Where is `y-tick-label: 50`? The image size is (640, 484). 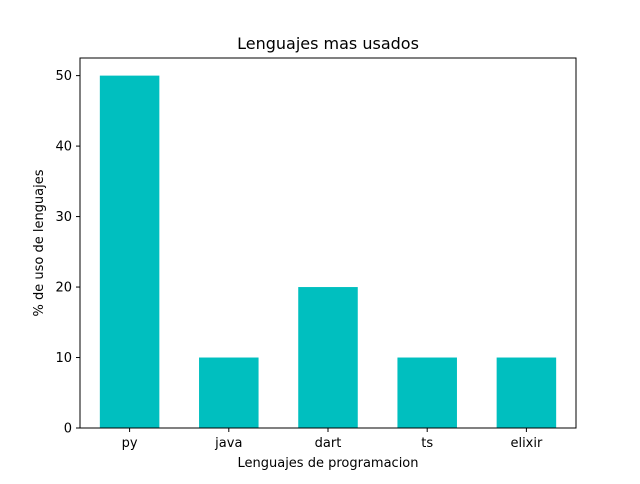
y-tick-label: 50 is located at coordinates (63, 76).